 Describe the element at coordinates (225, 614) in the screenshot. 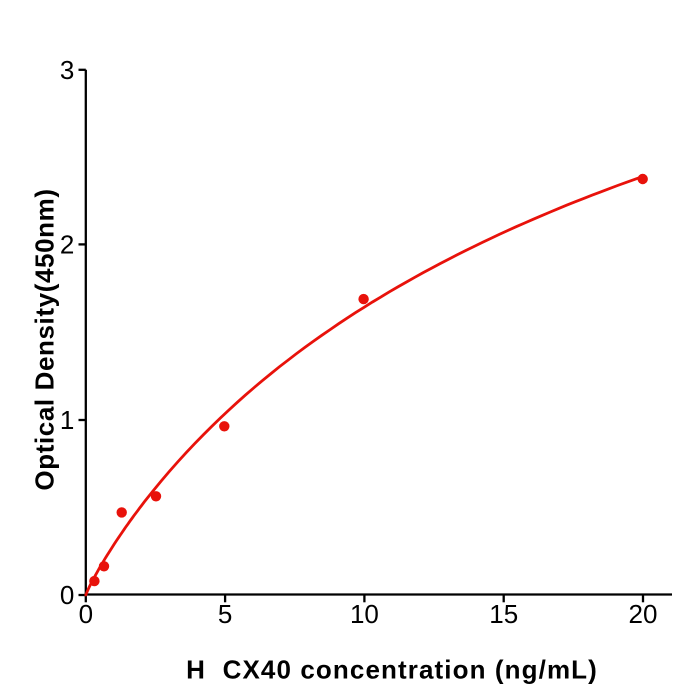

I see `svg-text: 5` at that location.